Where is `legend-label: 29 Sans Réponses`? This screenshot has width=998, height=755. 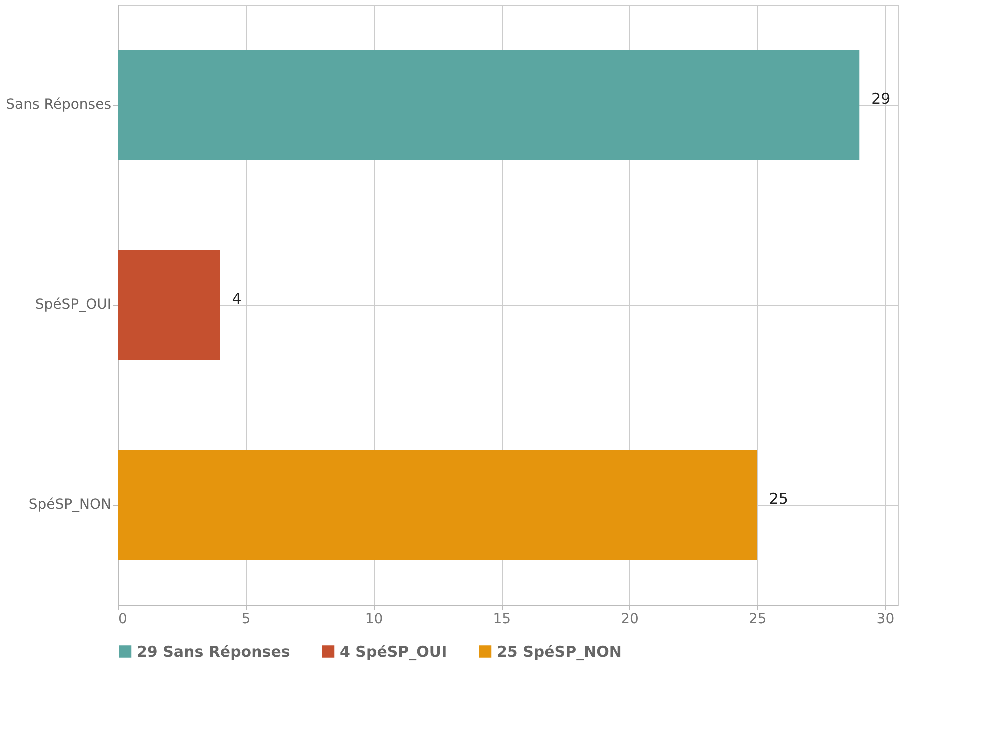 legend-label: 29 Sans Réponses is located at coordinates (213, 651).